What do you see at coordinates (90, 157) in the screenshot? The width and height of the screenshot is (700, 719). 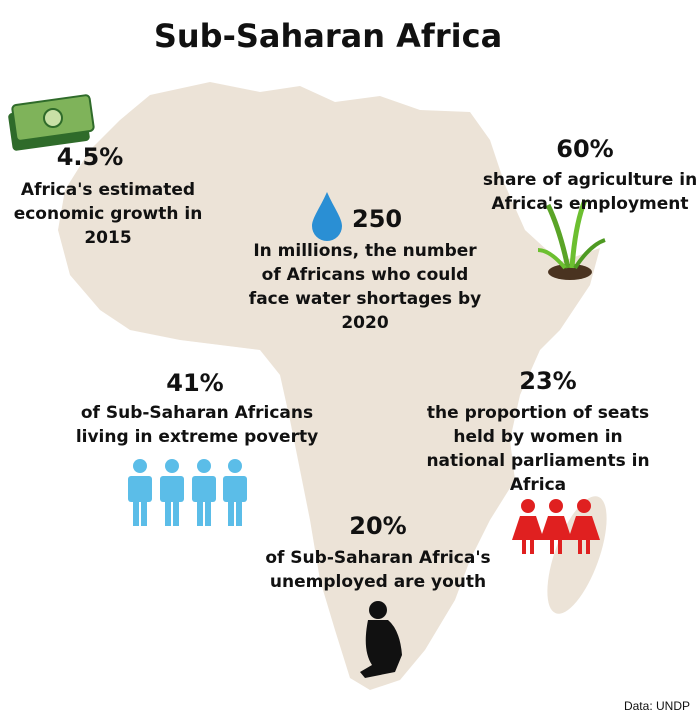 I see `stat-value: 4.5%` at bounding box center [90, 157].